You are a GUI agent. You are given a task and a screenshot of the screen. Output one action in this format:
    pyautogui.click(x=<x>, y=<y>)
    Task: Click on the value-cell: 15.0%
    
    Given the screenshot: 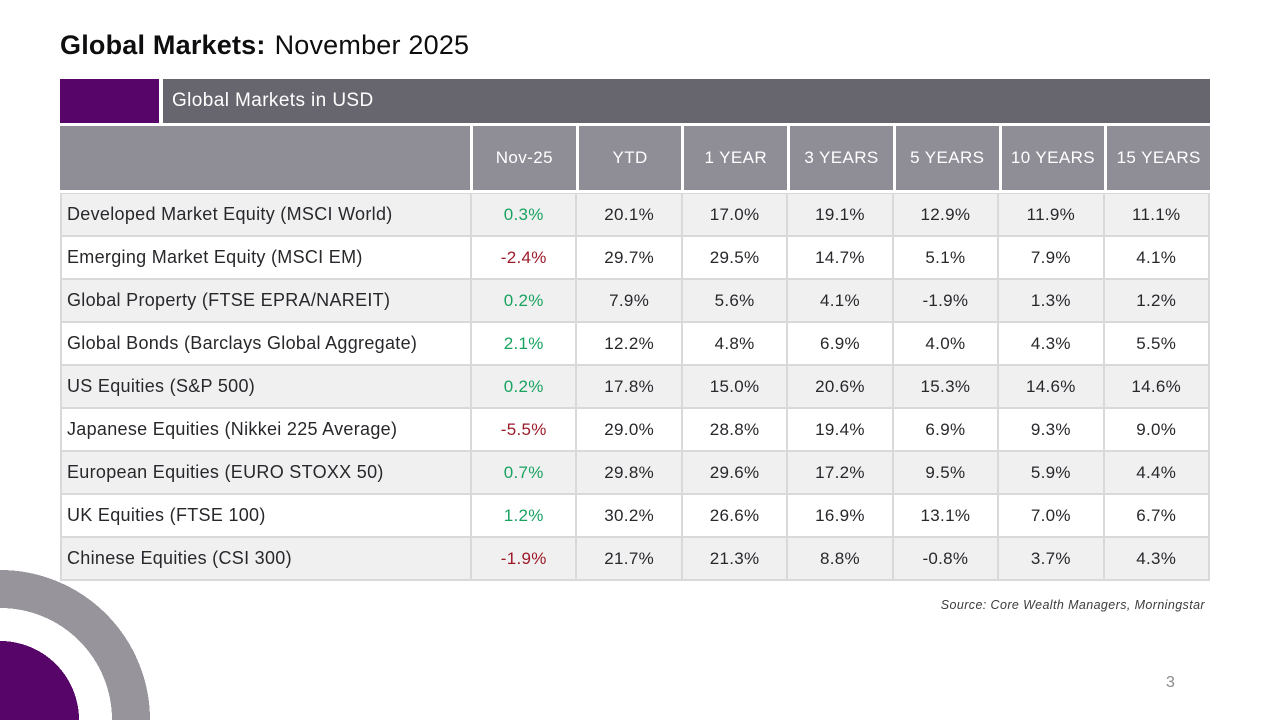 What is the action you would take?
    pyautogui.click(x=733, y=386)
    